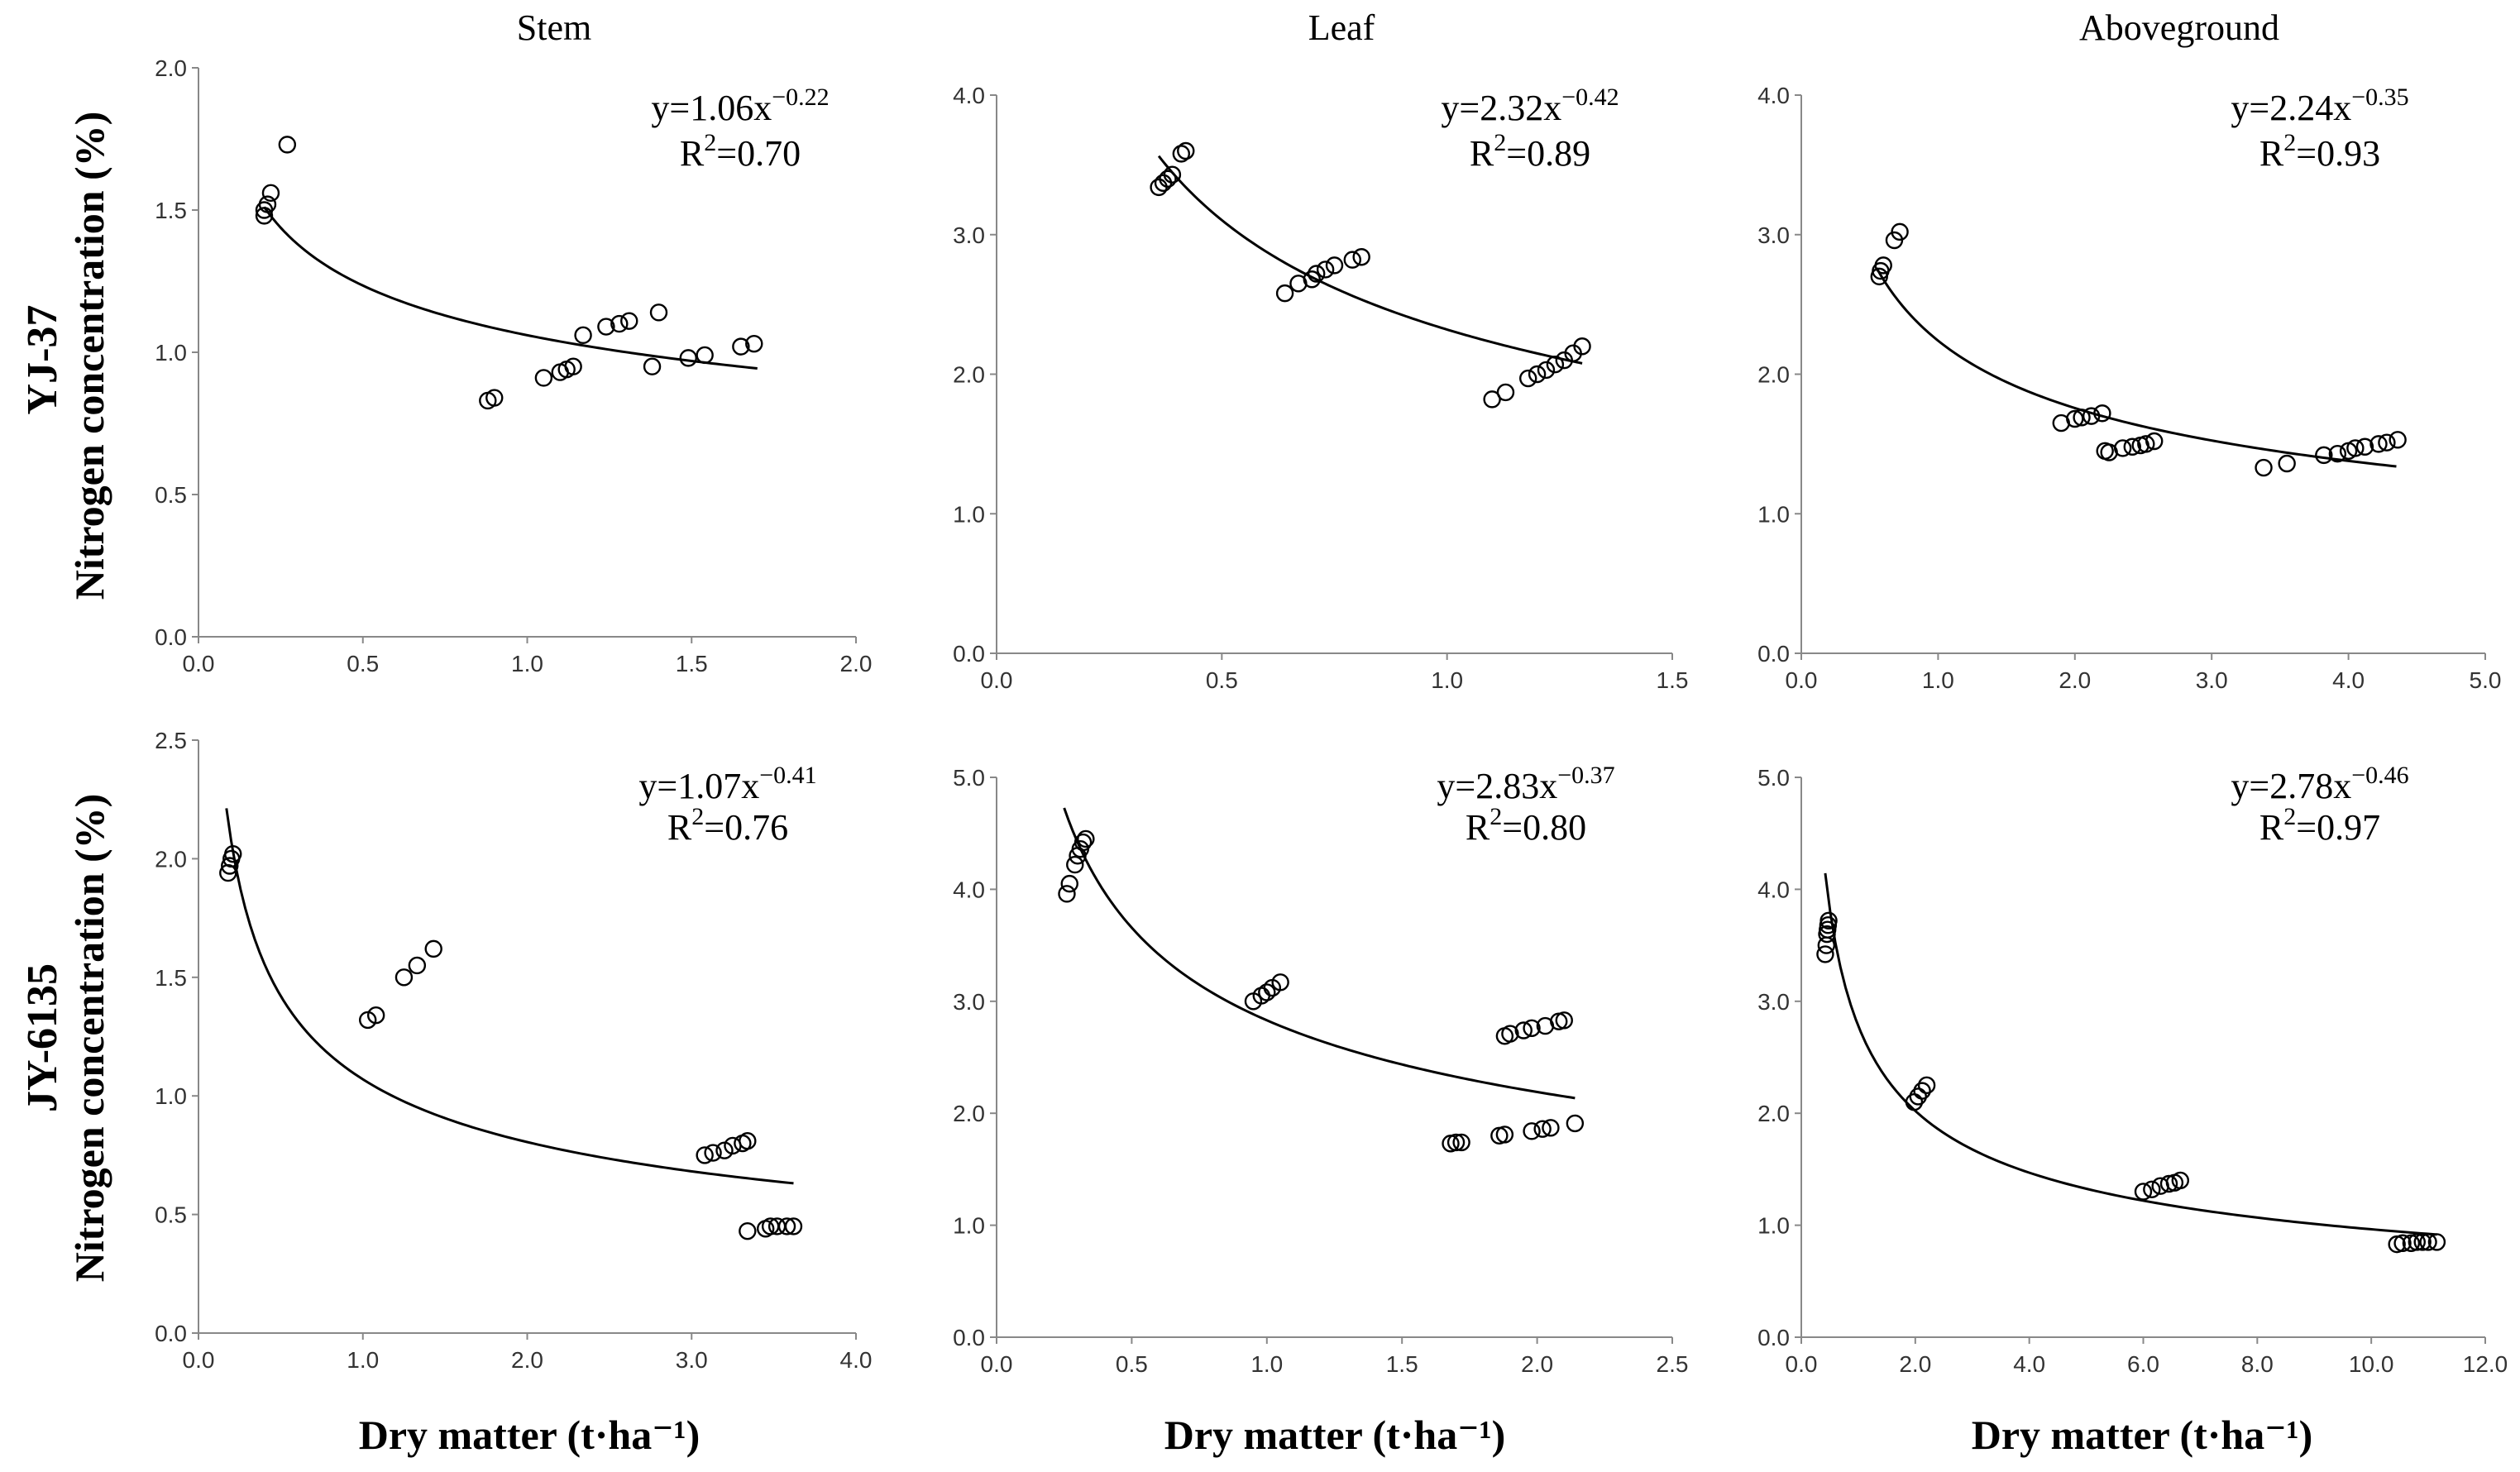 The height and width of the screenshot is (1472, 2520). Describe the element at coordinates (1525, 784) in the screenshot. I see `fit-equation: y=2.83x−0.37` at that location.